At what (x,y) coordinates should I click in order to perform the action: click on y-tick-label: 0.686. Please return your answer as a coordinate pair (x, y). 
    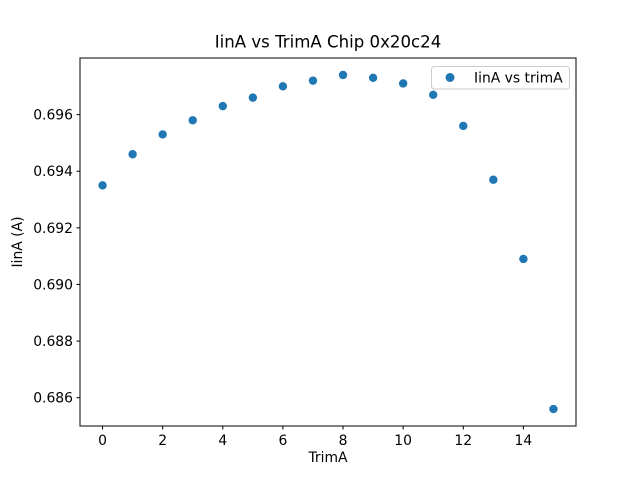
    Looking at the image, I should click on (53, 399).